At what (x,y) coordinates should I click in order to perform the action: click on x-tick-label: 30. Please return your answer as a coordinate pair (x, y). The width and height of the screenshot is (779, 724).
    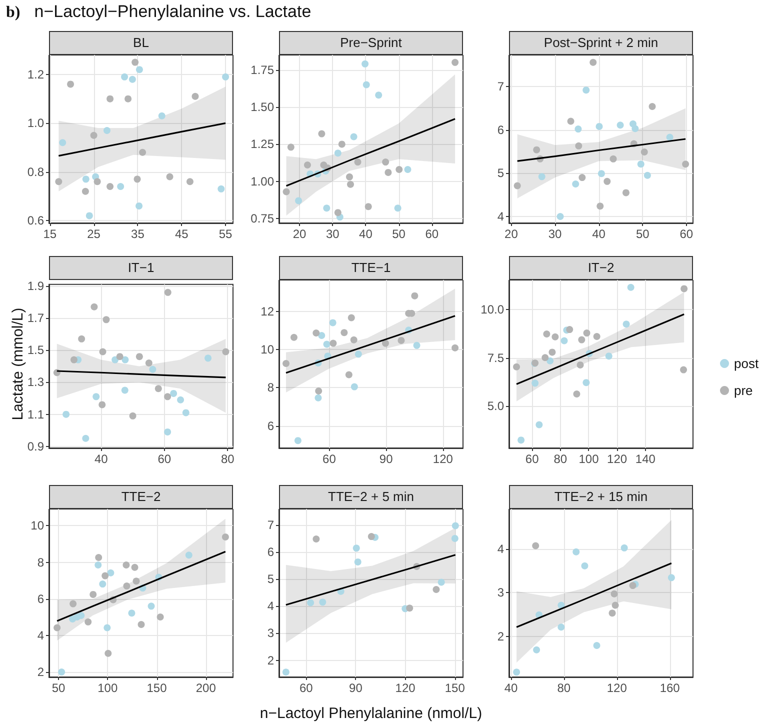
    Looking at the image, I should click on (333, 234).